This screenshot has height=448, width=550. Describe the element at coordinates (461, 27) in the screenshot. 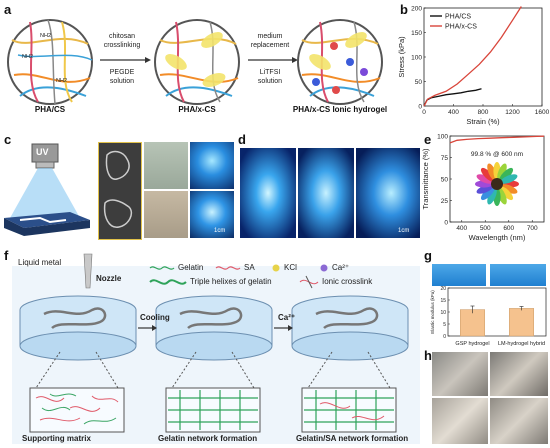

I see `legend-label: PHA/x-CS` at that location.